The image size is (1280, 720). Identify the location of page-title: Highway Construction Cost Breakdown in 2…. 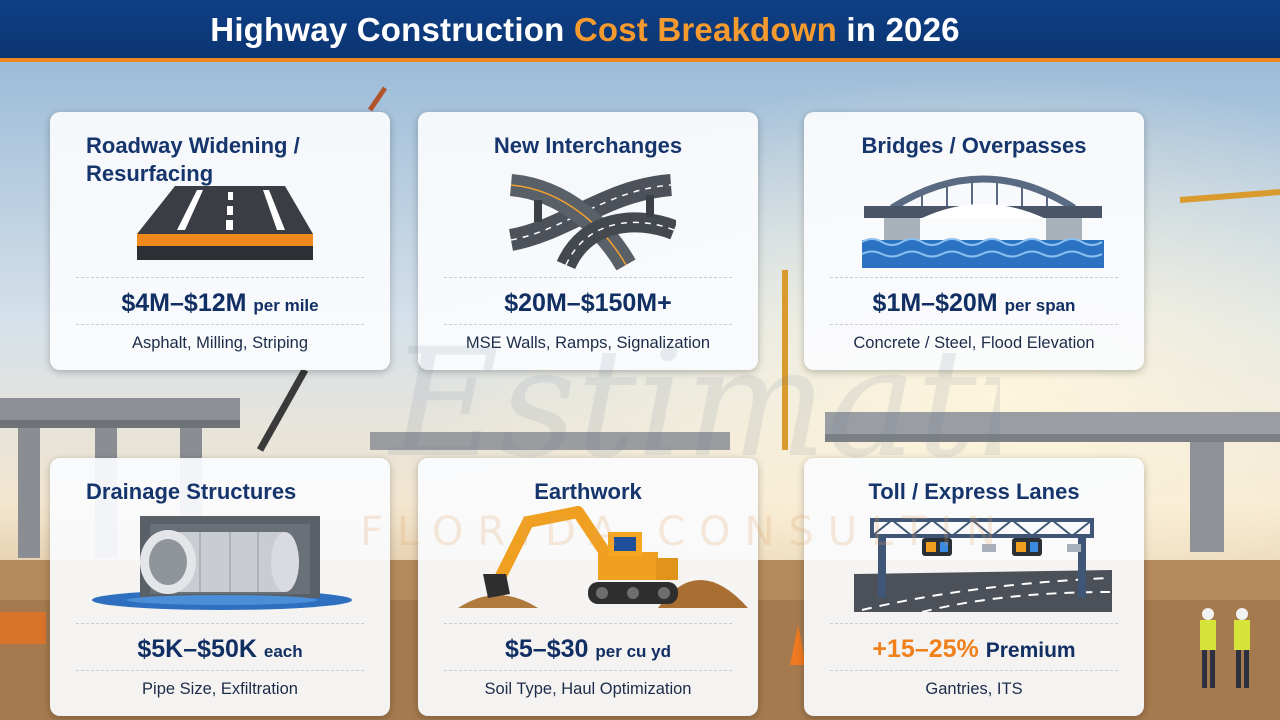
(585, 29).